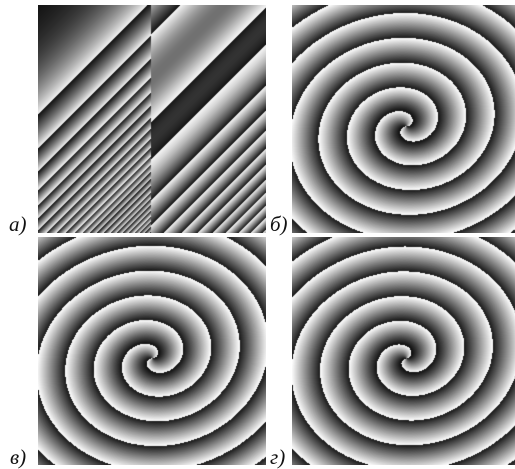  I want to click on panel-c-label: в), so click(18, 457).